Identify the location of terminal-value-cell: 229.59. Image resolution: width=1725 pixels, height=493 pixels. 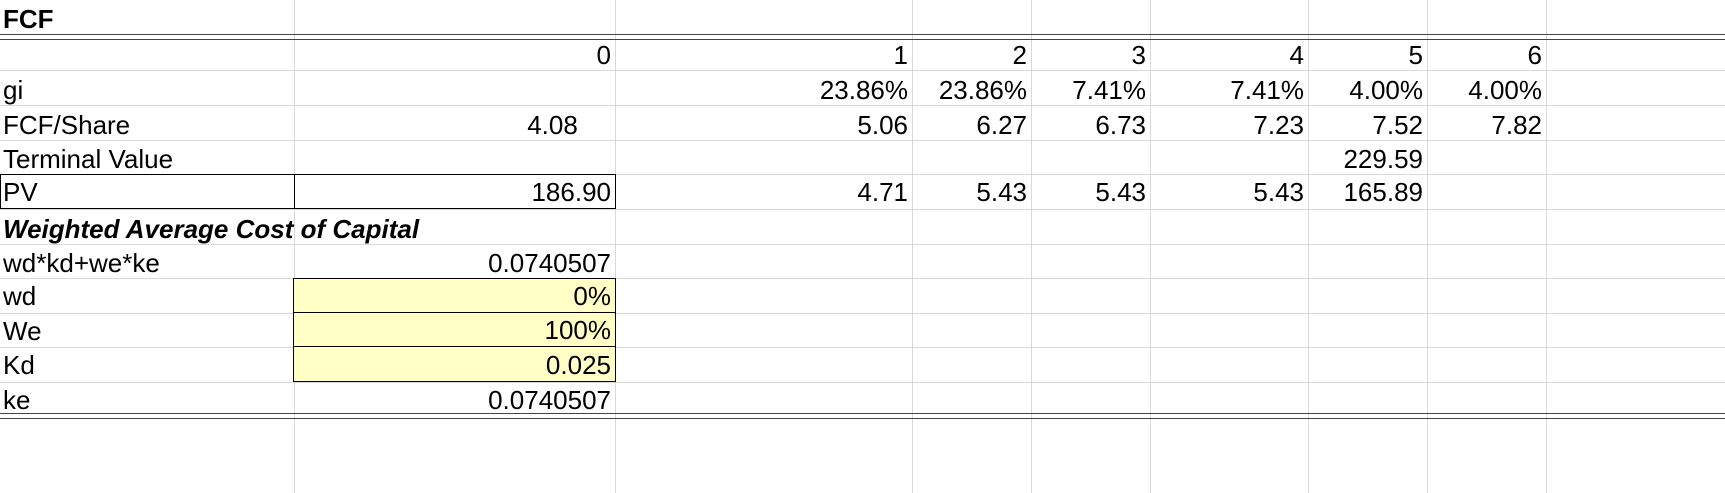
(1383, 159).